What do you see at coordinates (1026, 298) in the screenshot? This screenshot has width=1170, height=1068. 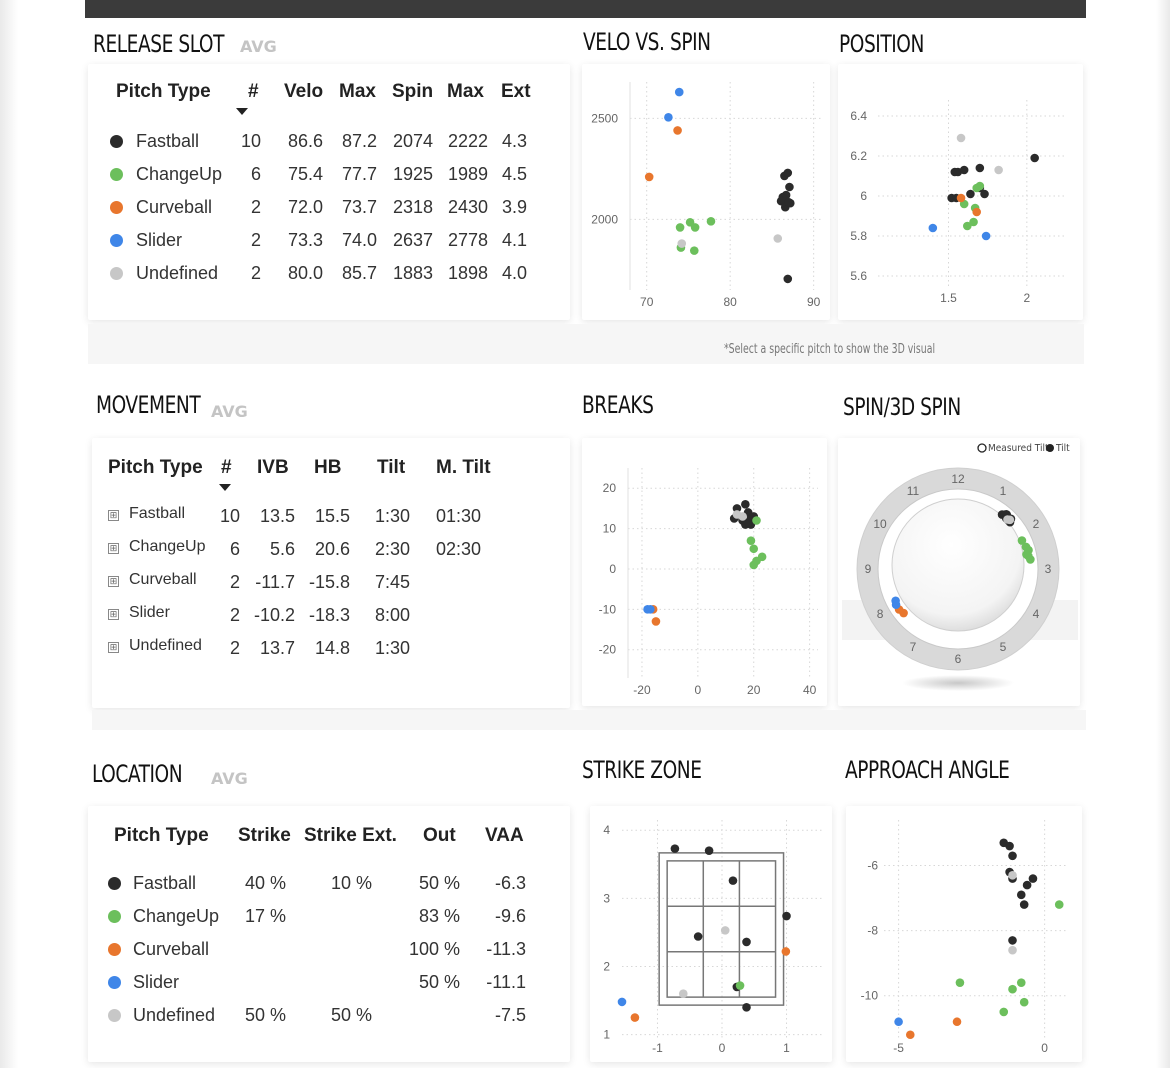 I see `x-tick-label: 2` at bounding box center [1026, 298].